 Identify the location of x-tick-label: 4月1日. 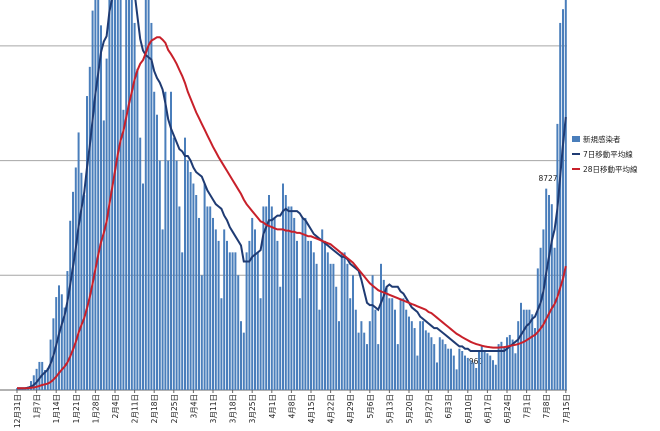
(272, 406).